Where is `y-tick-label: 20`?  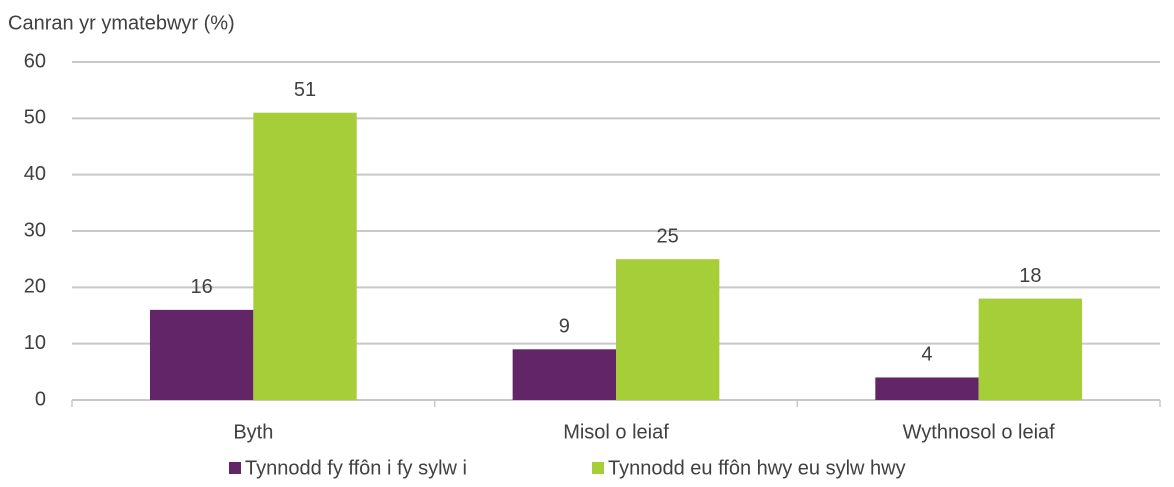
y-tick-label: 20 is located at coordinates (35, 287).